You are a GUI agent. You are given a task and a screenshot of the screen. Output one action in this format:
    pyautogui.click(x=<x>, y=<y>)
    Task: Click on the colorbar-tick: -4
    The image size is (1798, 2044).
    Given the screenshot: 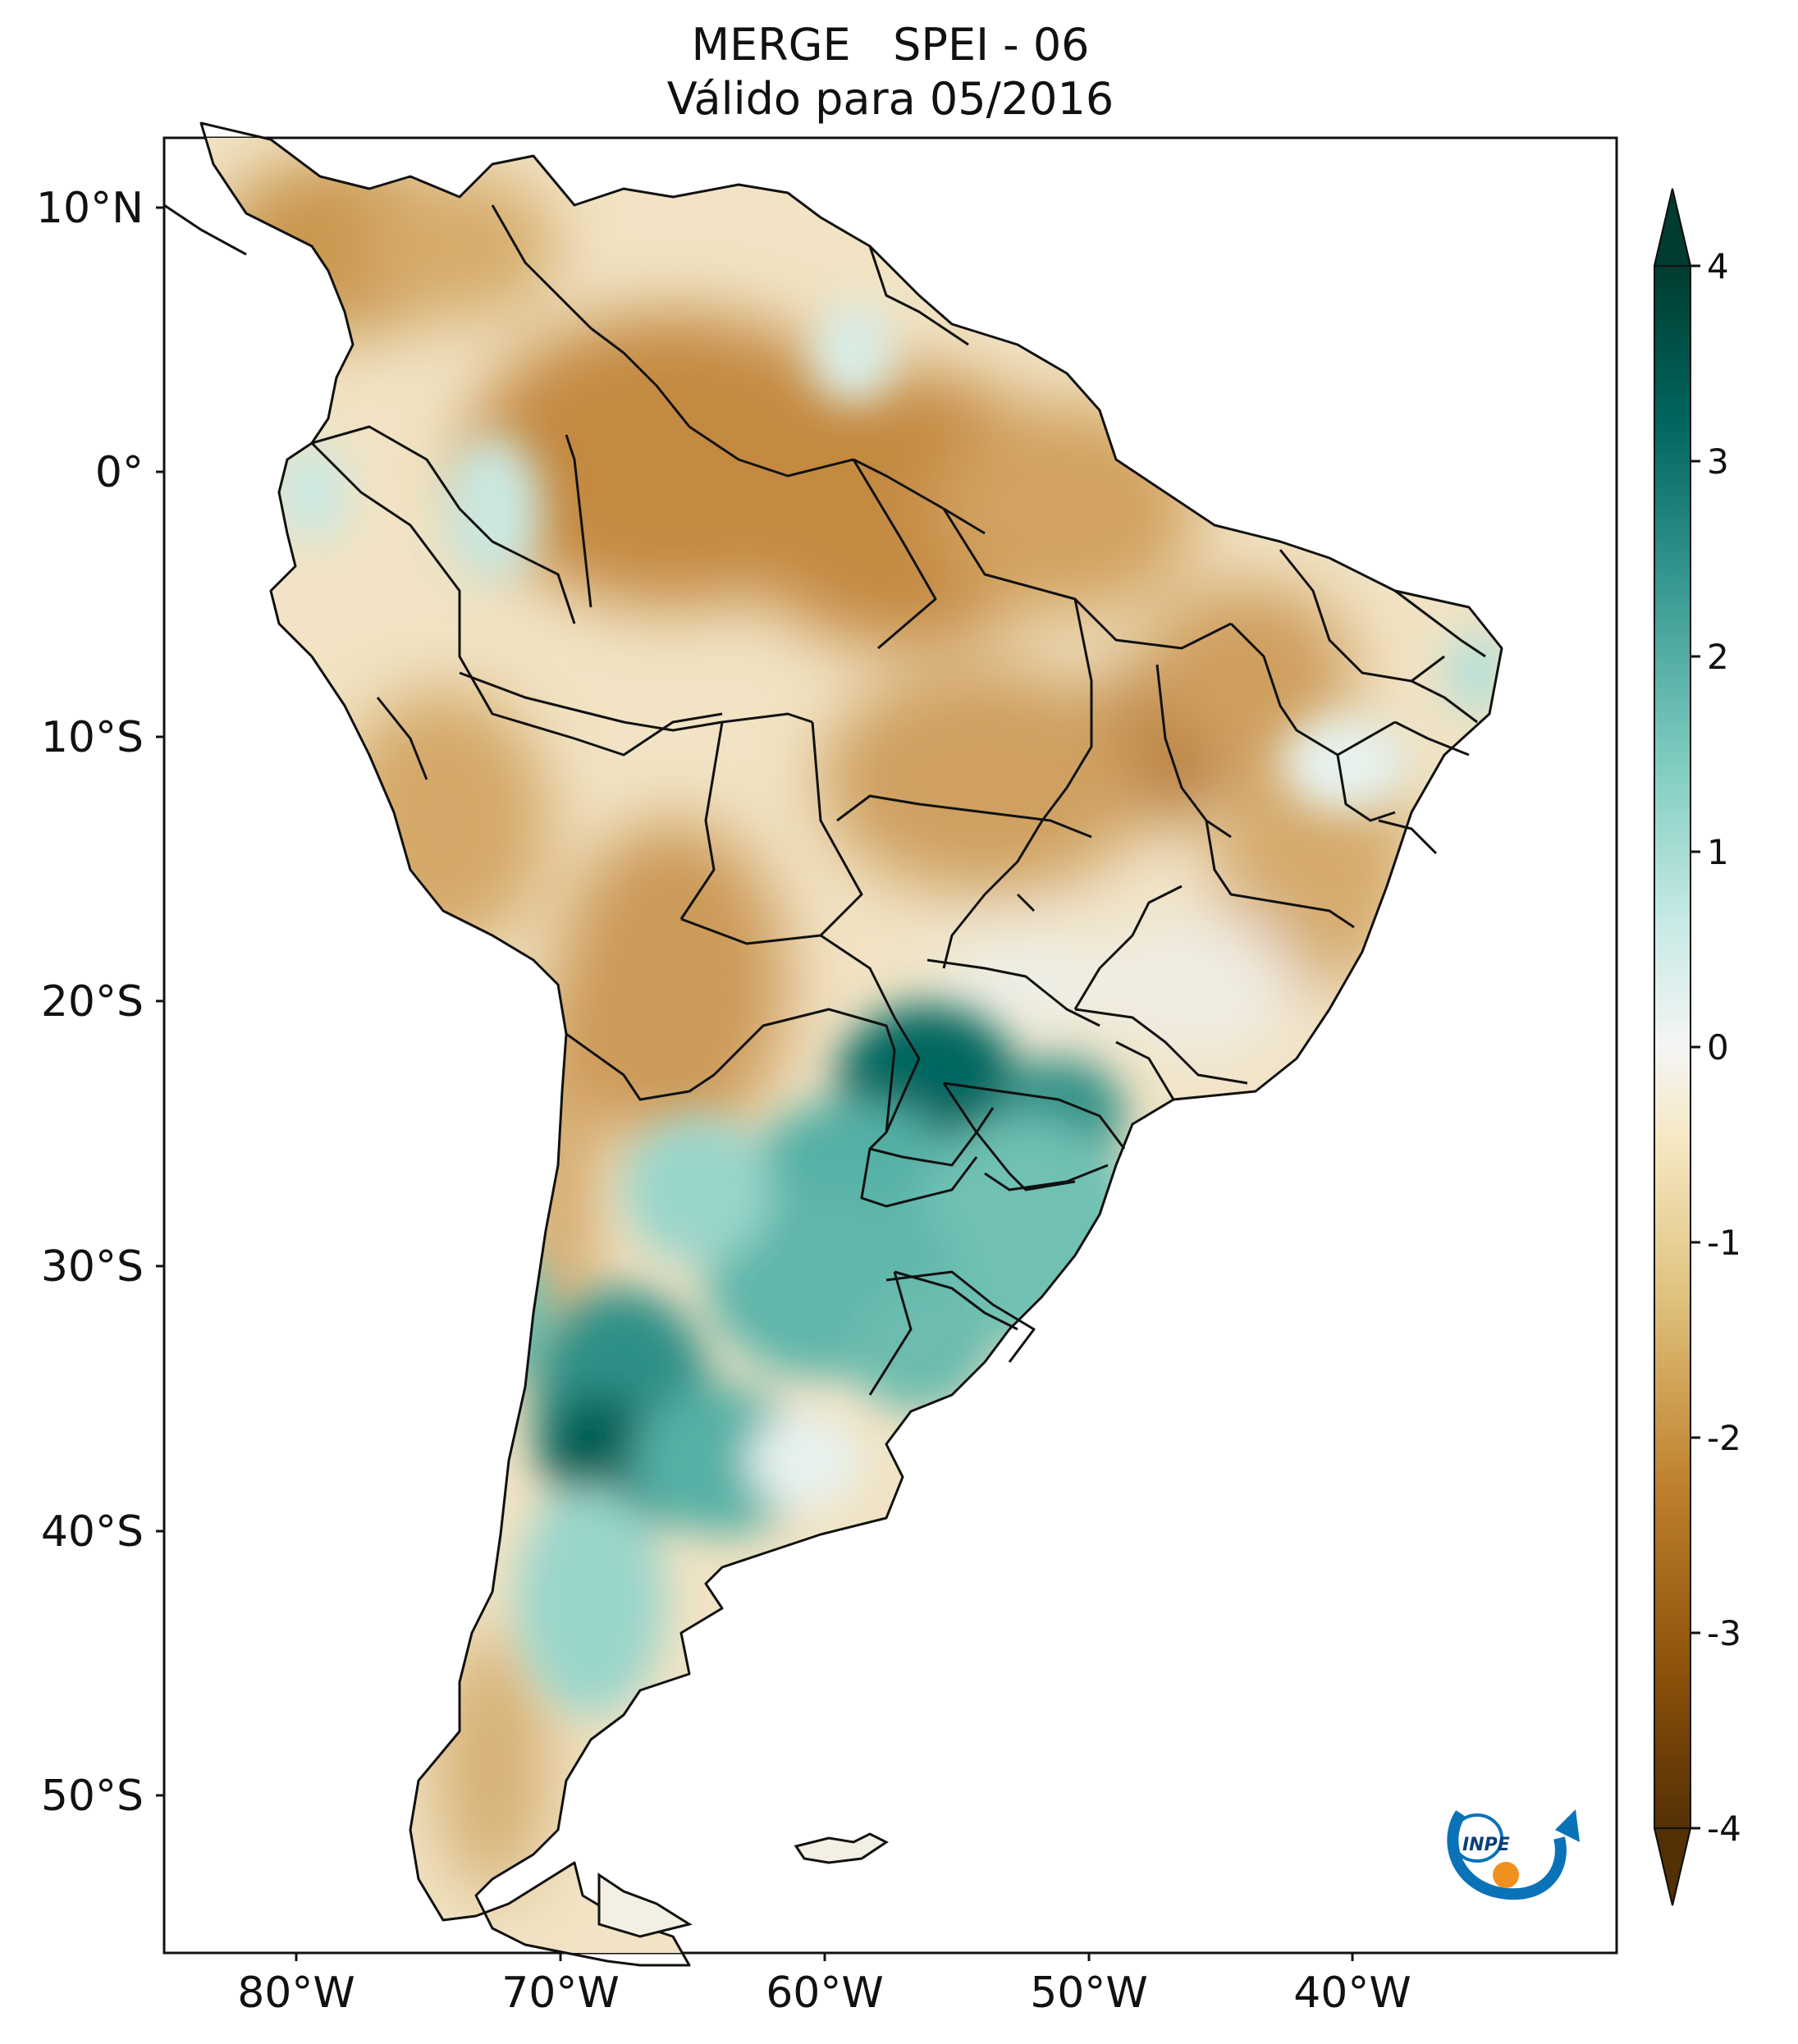 What is the action you would take?
    pyautogui.click(x=1724, y=1829)
    